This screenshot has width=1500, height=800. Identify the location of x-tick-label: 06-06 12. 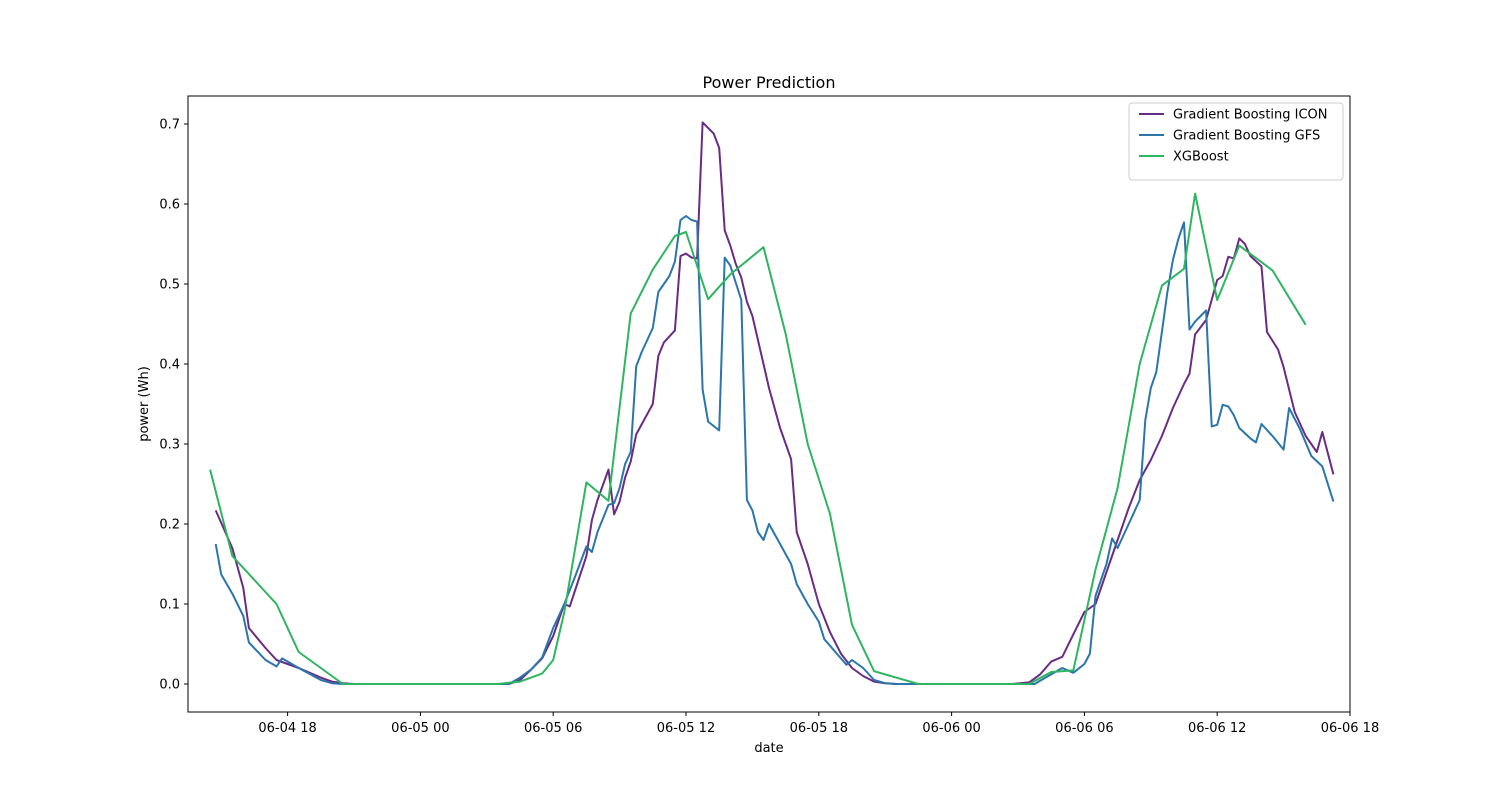
(1217, 728).